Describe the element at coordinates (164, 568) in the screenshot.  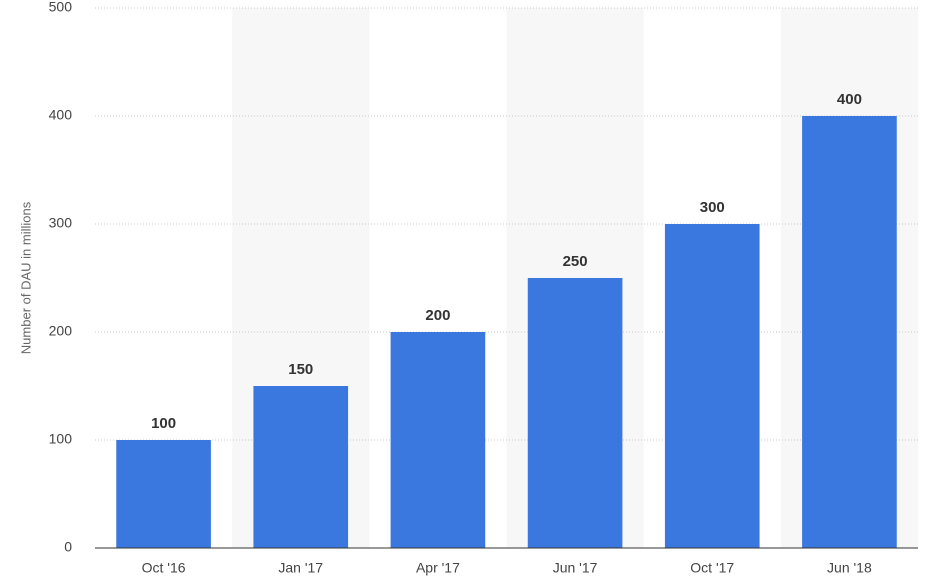
I see `x-tick-label: Oct '16` at that location.